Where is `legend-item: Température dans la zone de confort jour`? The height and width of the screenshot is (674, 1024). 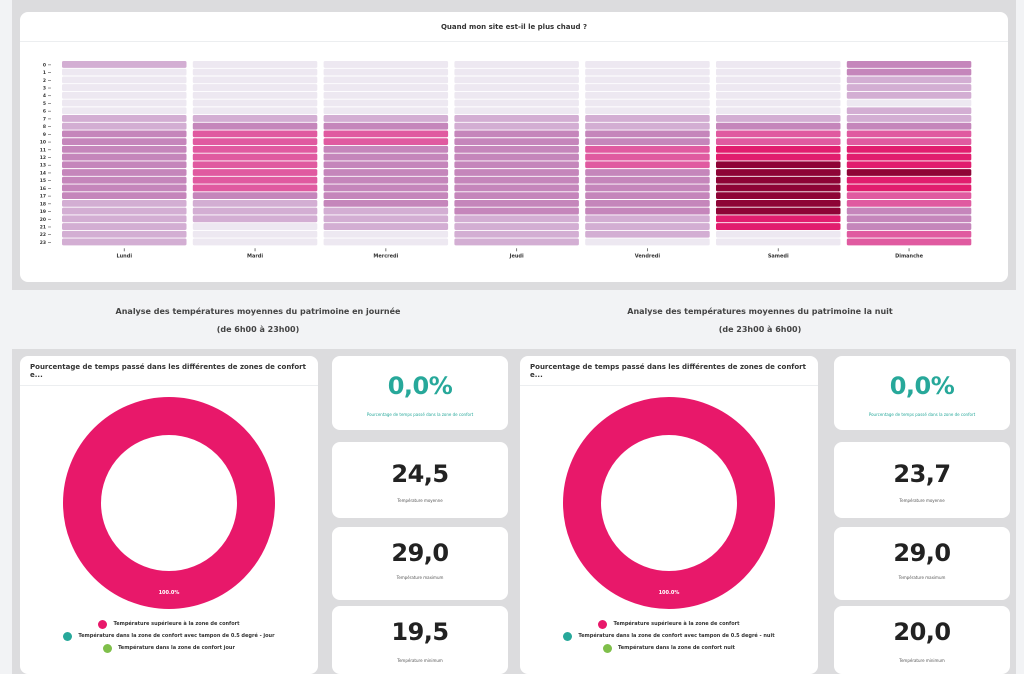
legend-item: Température dans la zone de confort jour is located at coordinates (169, 648).